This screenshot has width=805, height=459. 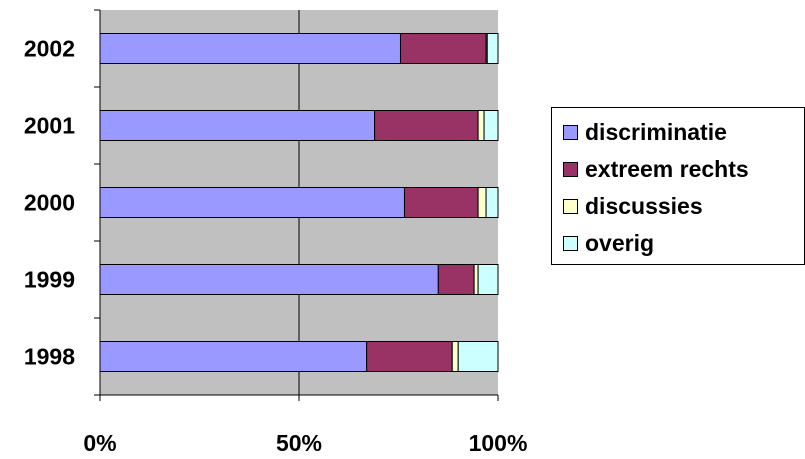 I want to click on legend-item: extreem rechts, so click(x=656, y=169).